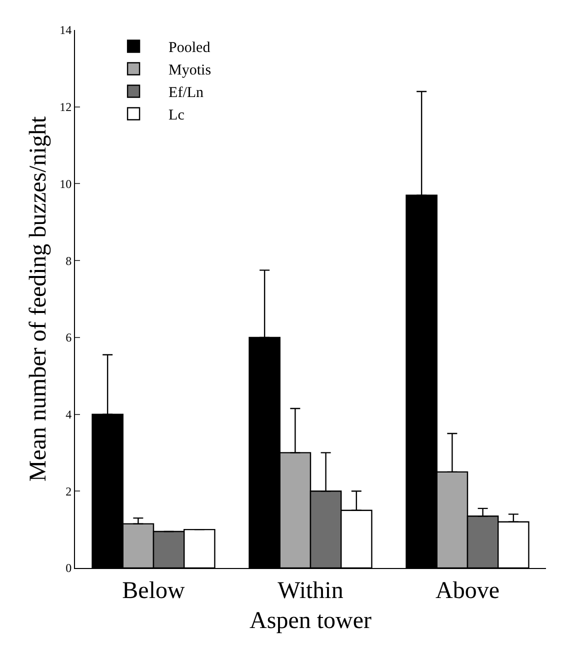 This screenshot has width=566, height=663. What do you see at coordinates (66, 107) in the screenshot?
I see `y-tick-label: 12` at bounding box center [66, 107].